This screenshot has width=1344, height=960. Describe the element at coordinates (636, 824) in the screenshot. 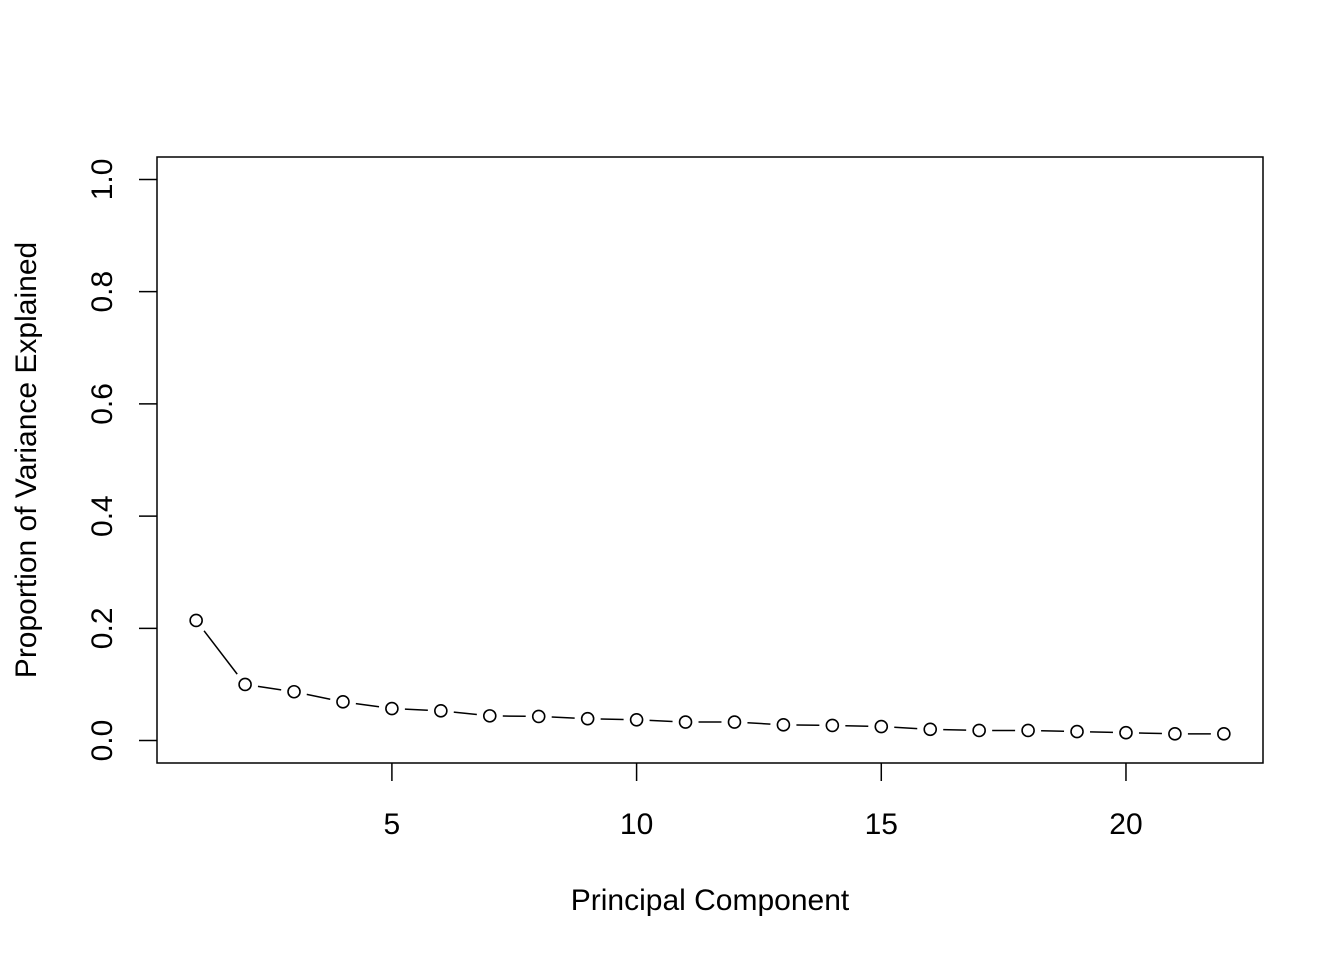

I see `x-tick-label: 10` at that location.